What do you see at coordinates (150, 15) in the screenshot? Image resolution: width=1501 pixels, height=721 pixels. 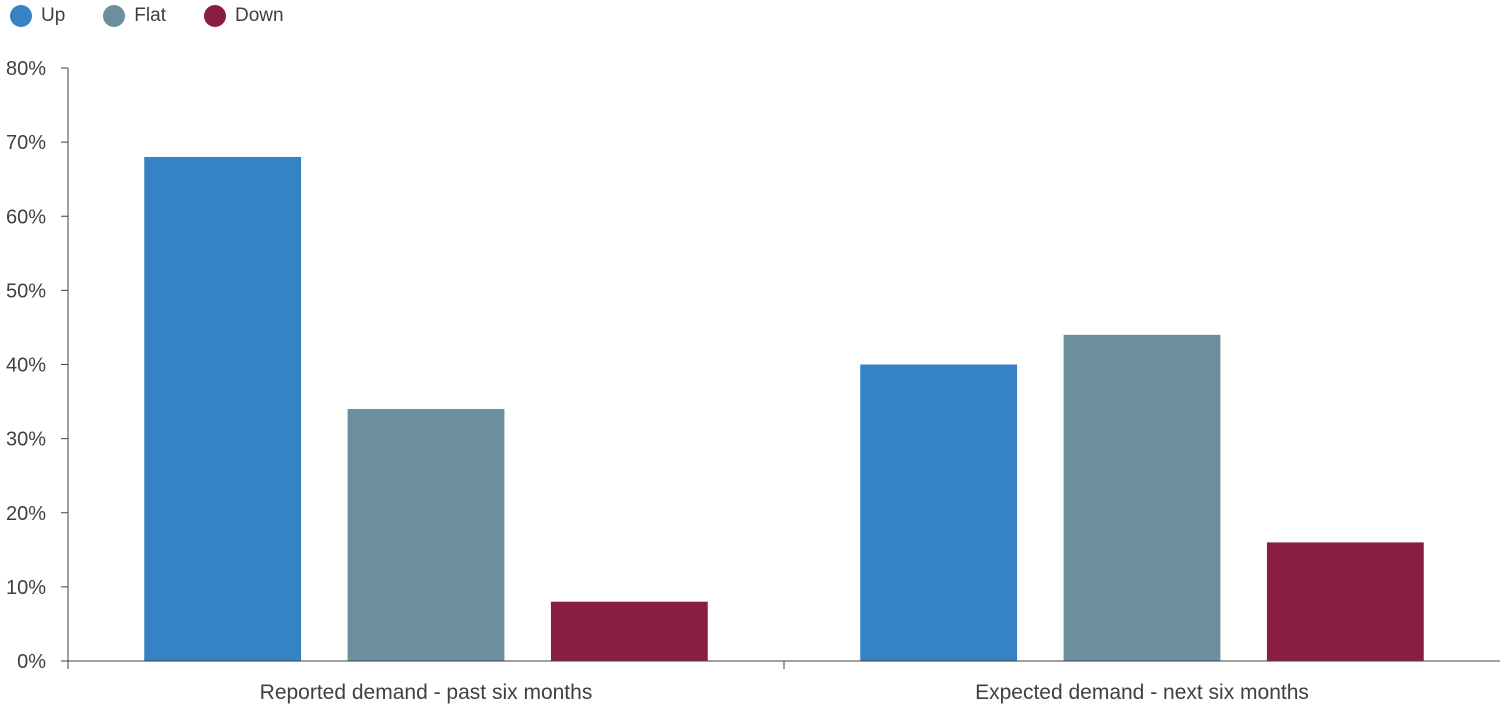 I see `legend-label-flat: Flat` at bounding box center [150, 15].